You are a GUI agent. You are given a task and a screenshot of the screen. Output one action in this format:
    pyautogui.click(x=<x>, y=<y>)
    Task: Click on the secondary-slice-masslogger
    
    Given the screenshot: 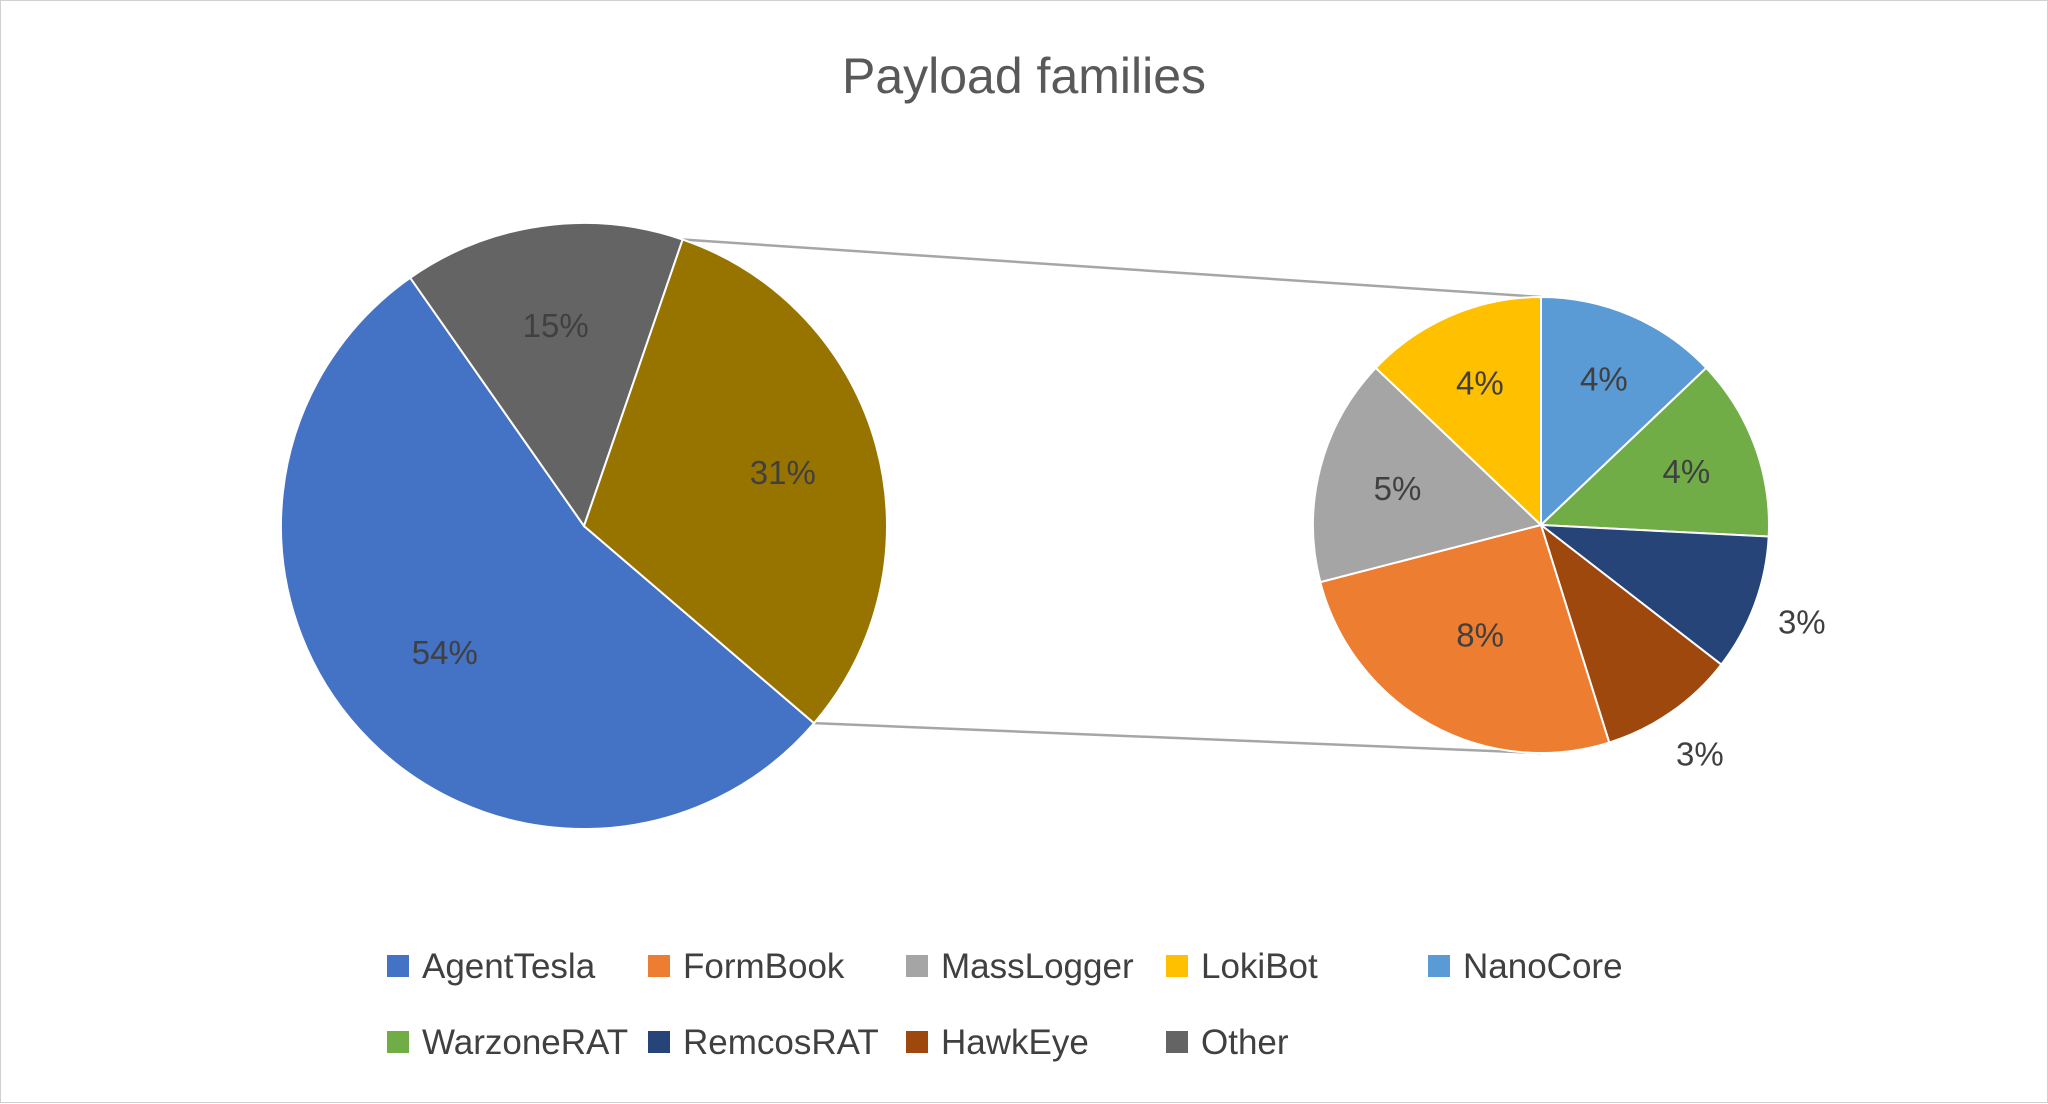 What is the action you would take?
    pyautogui.click(x=1427, y=475)
    